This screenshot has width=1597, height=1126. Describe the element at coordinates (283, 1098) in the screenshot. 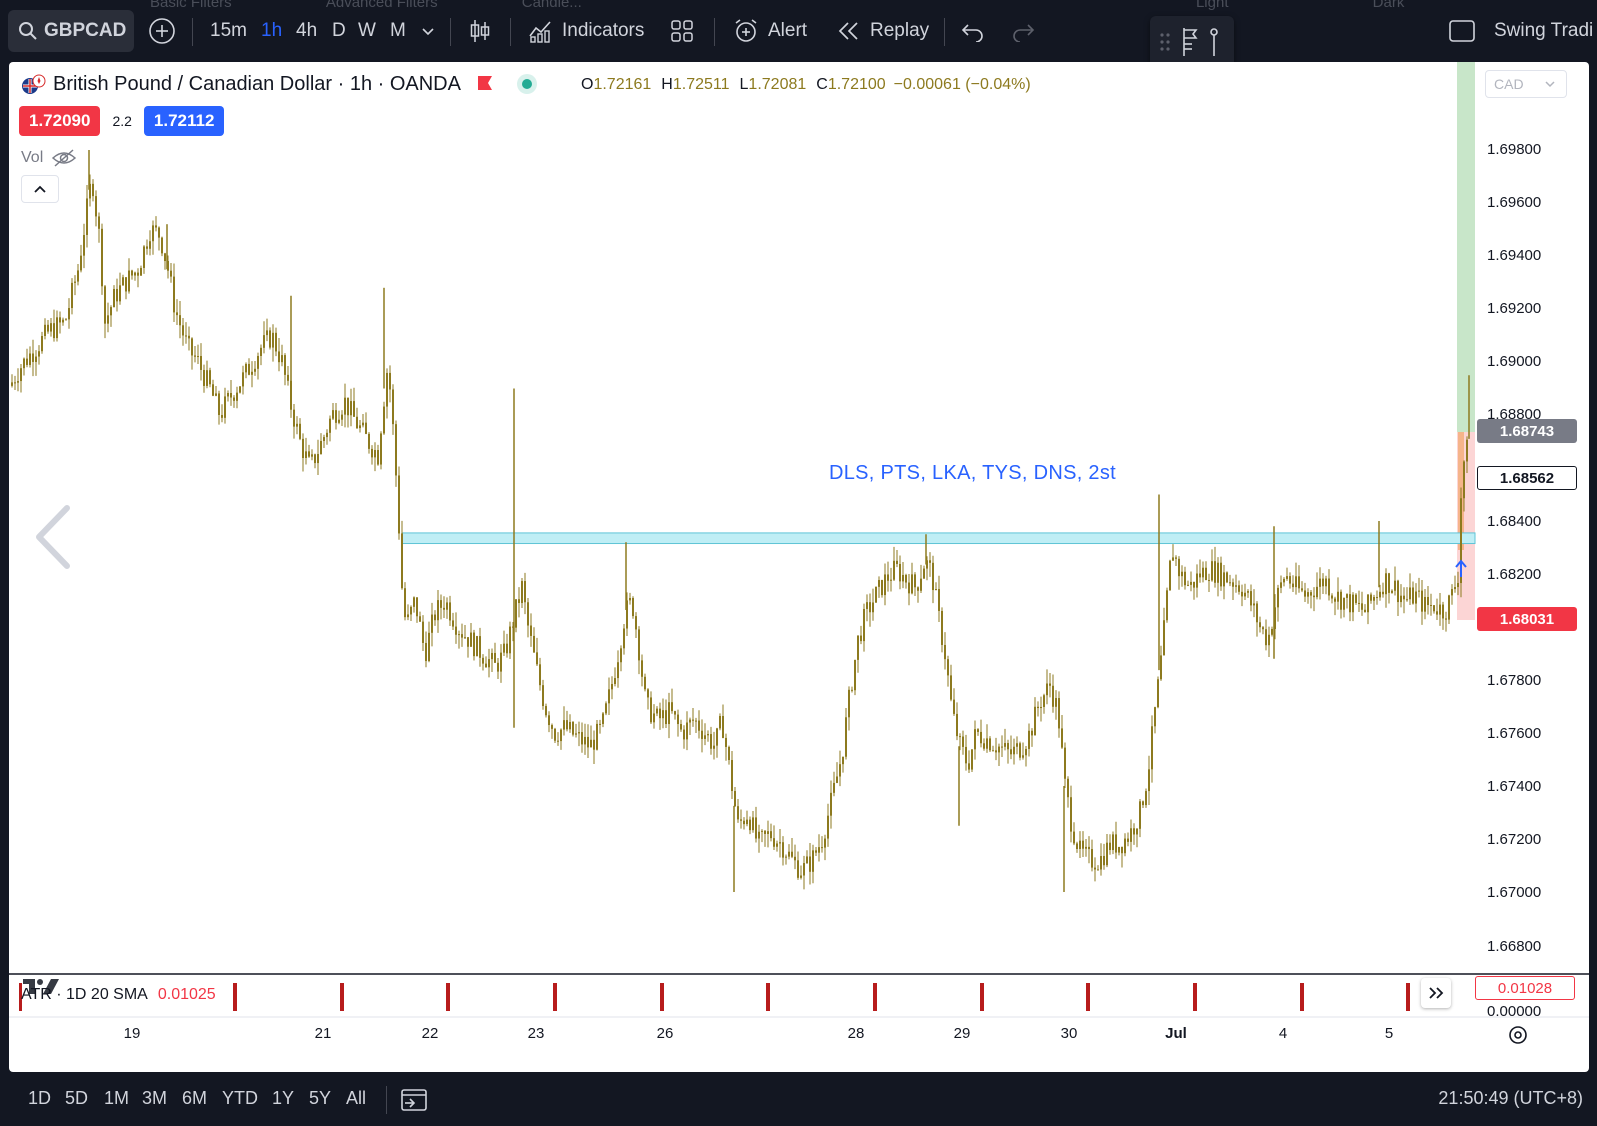

I see `range-1y: 1Y` at that location.